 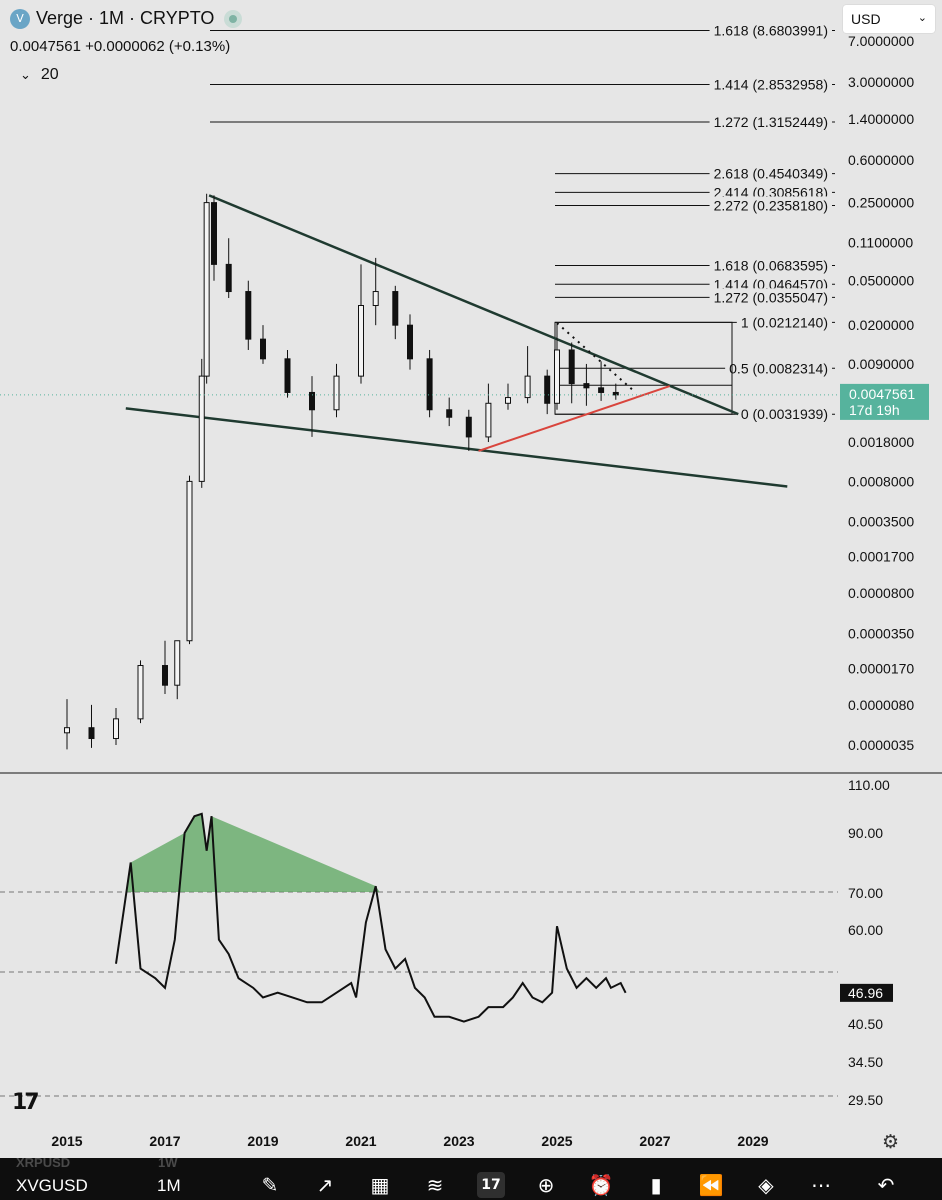 What do you see at coordinates (881, 745) in the screenshot?
I see `price-axis-label: 0.0000035` at bounding box center [881, 745].